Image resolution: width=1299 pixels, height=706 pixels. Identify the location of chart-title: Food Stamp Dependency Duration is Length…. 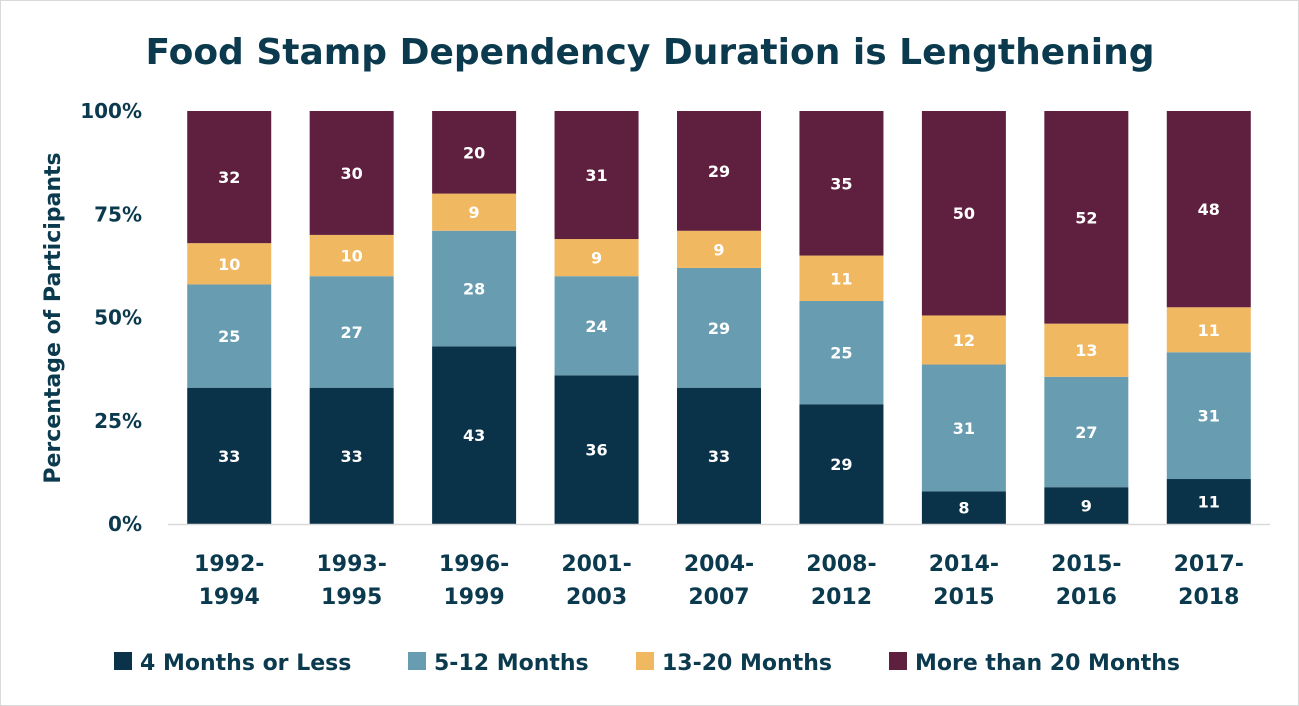
(649, 52).